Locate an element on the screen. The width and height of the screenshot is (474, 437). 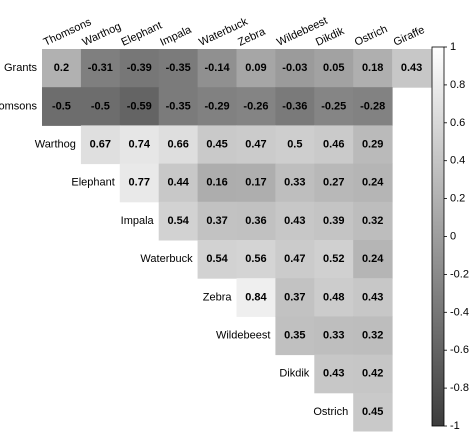
cell-value-label: -0.14 is located at coordinates (218, 68).